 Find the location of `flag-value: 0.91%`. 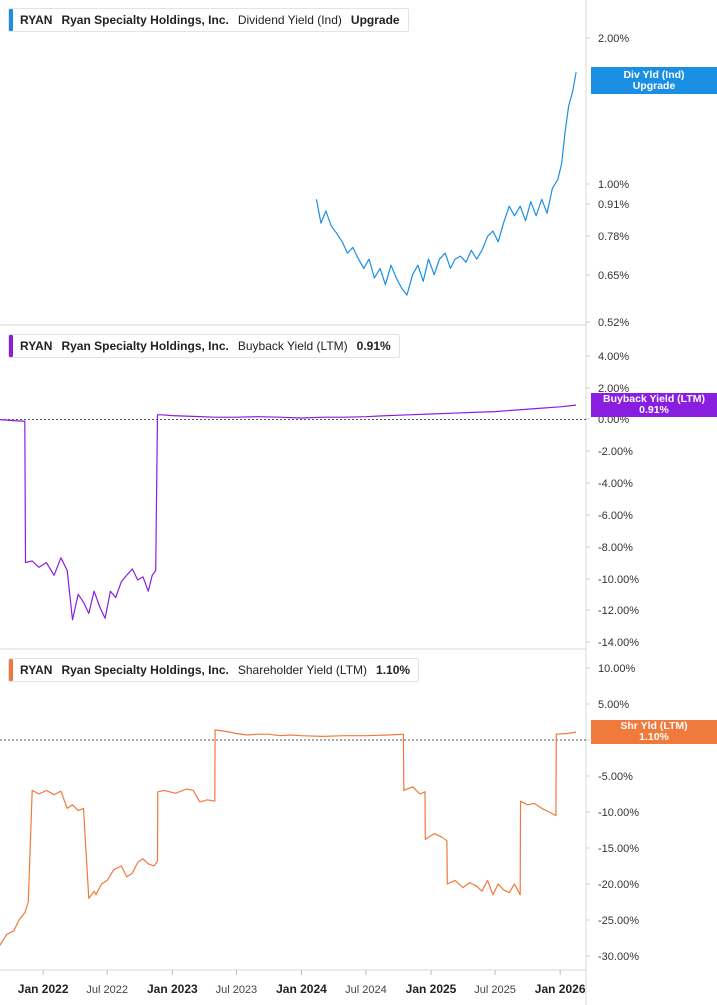

flag-value: 0.91% is located at coordinates (654, 410).